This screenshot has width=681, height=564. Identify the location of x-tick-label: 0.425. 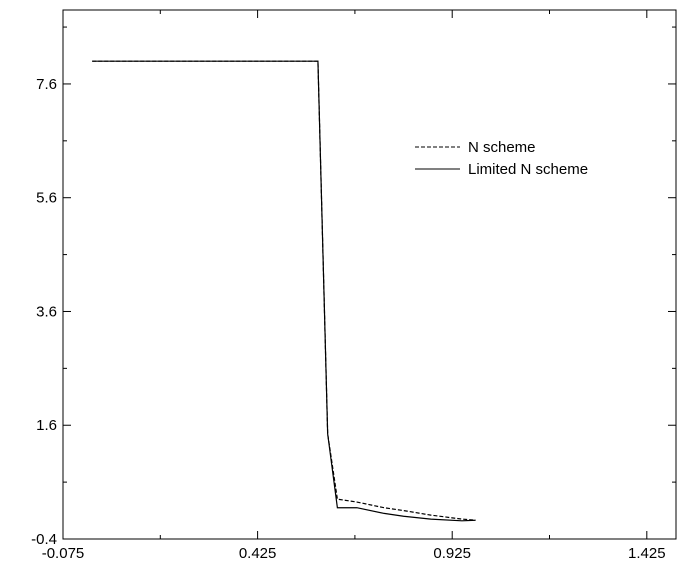
(258, 553).